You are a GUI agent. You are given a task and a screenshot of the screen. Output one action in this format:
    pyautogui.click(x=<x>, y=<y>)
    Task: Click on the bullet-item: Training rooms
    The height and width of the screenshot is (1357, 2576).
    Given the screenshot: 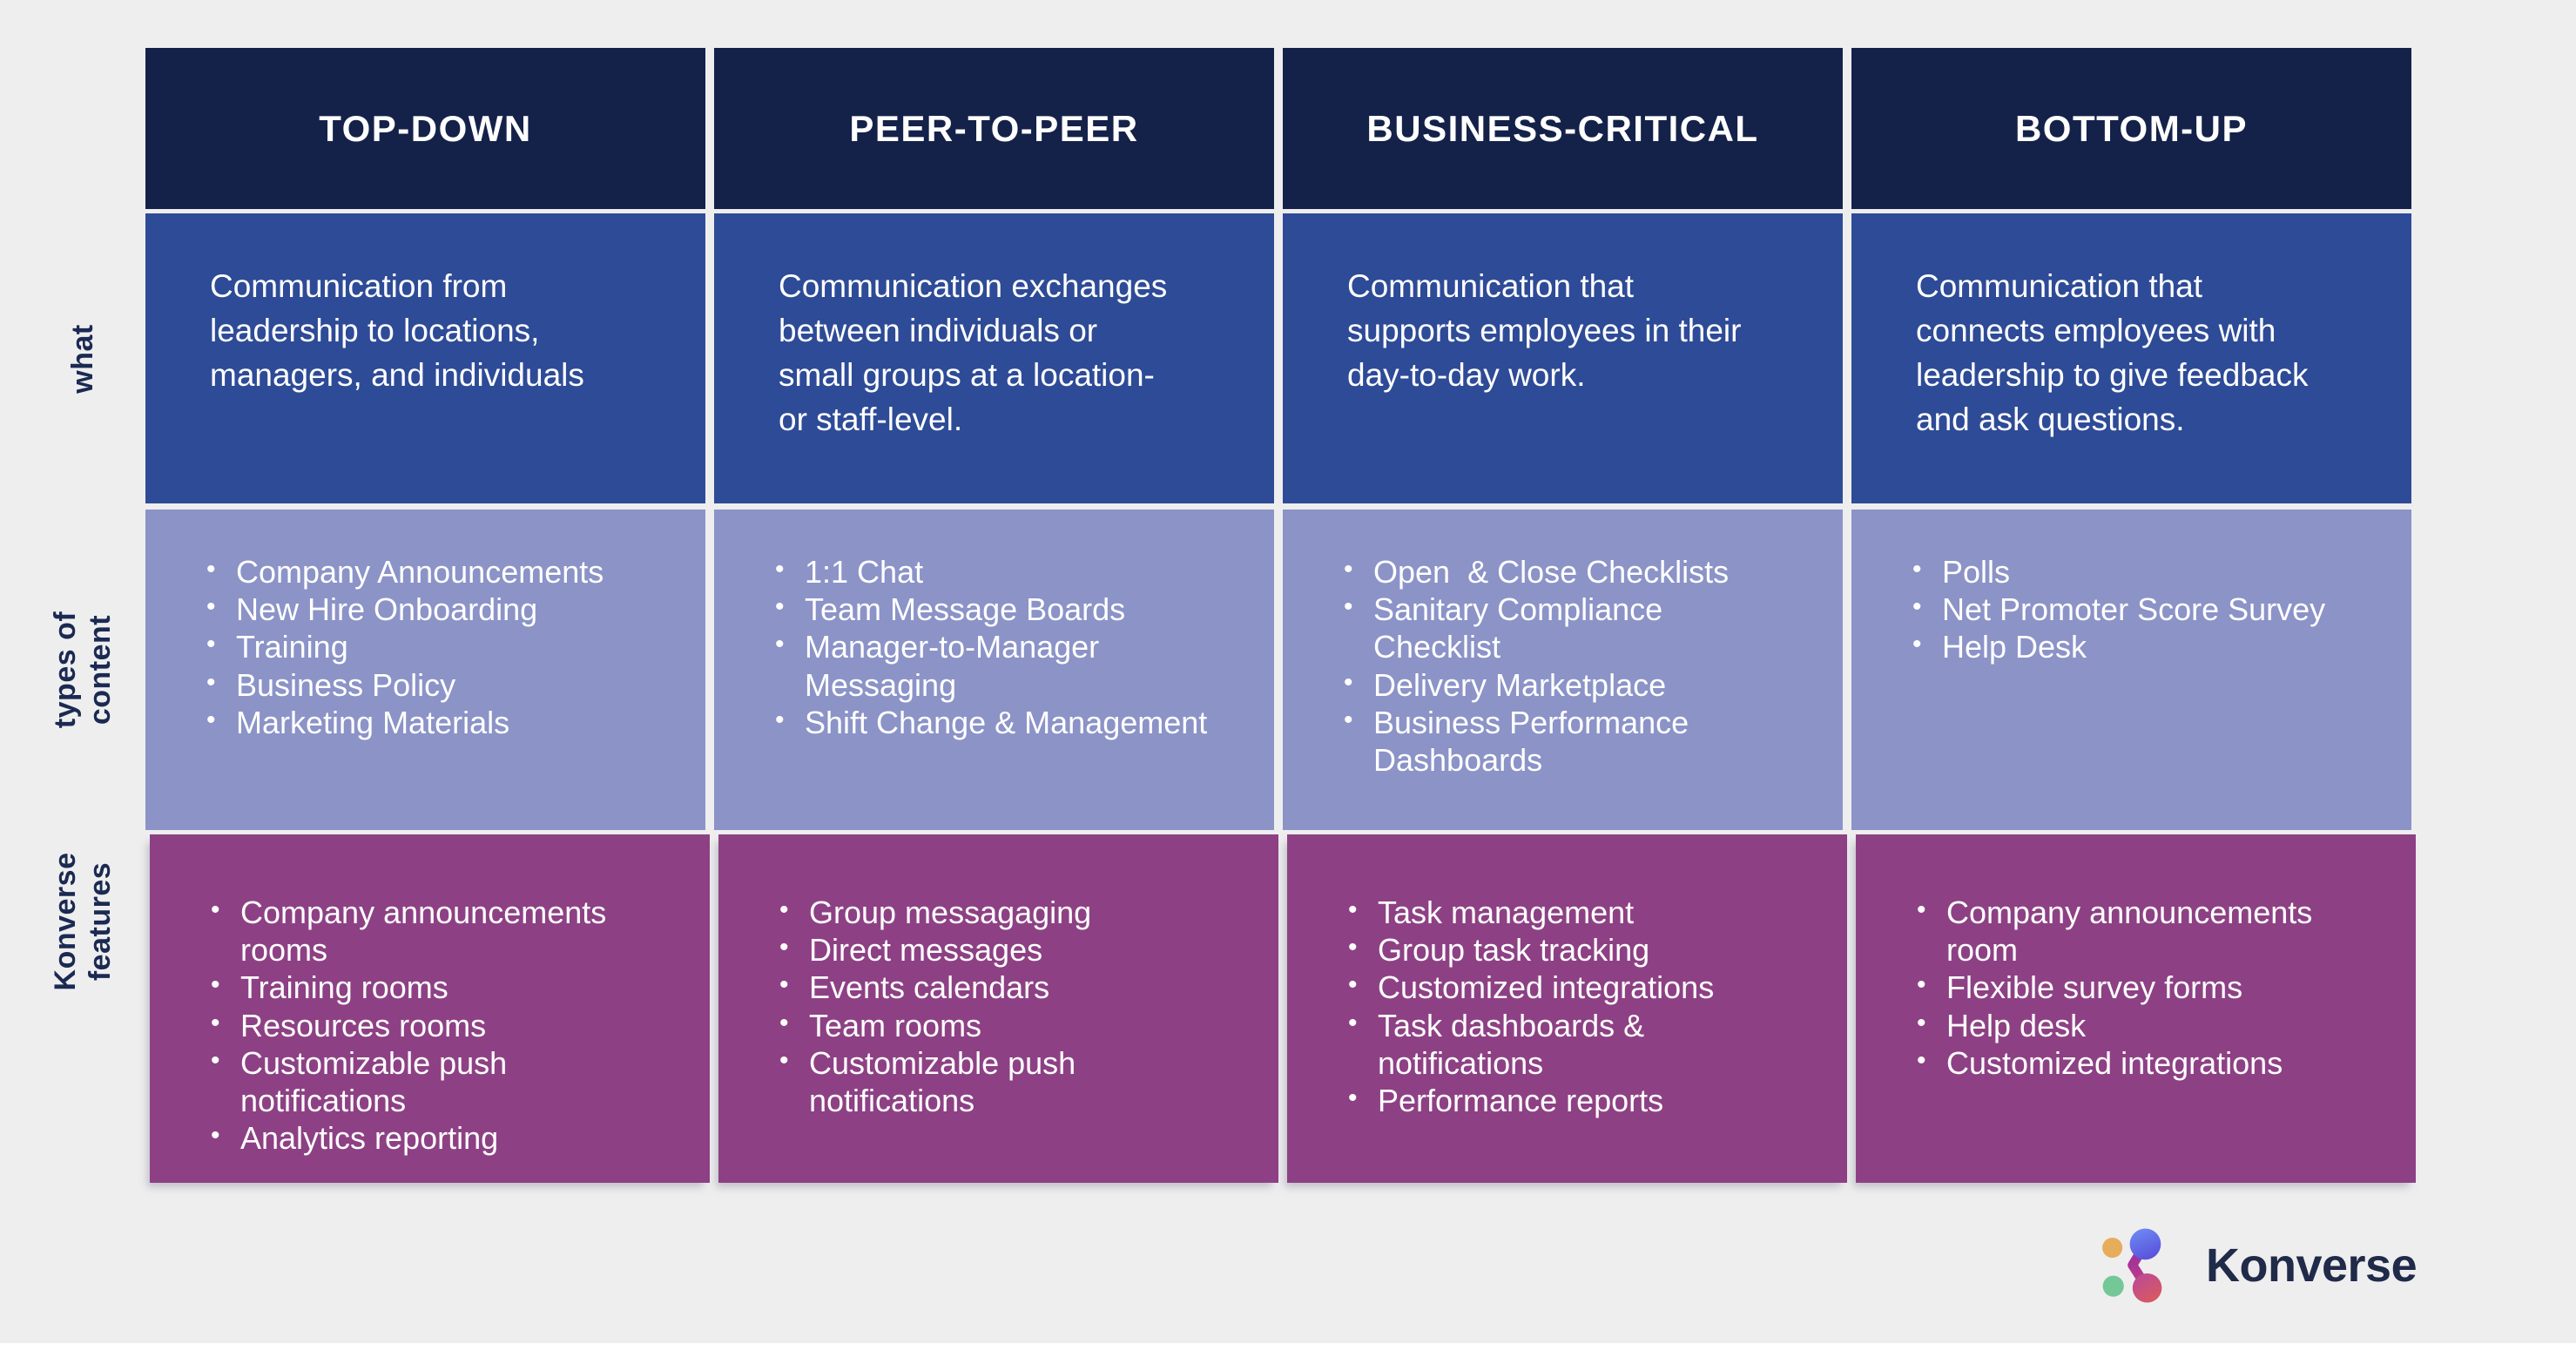 What is the action you would take?
    pyautogui.click(x=446, y=987)
    